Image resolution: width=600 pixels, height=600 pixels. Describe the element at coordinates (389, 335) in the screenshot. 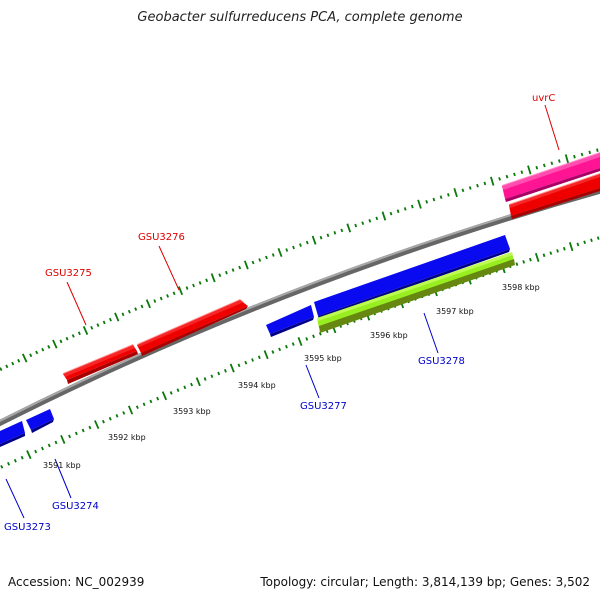

I see `scale-label-3596: 3596 kbp` at that location.